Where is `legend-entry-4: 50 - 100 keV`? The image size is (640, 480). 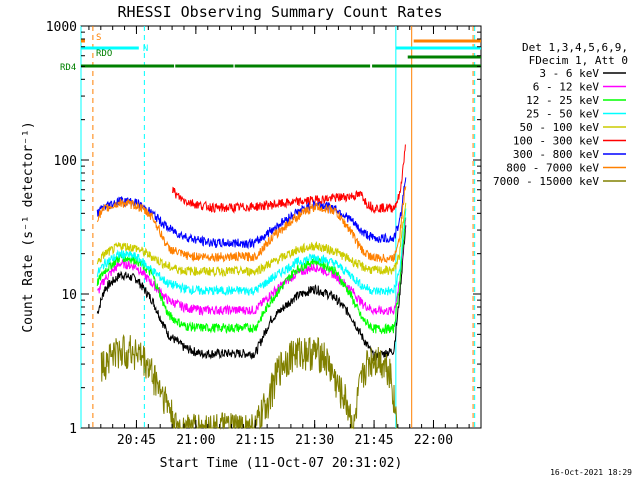
legend-entry-4: 50 - 100 keV is located at coordinates (560, 127).